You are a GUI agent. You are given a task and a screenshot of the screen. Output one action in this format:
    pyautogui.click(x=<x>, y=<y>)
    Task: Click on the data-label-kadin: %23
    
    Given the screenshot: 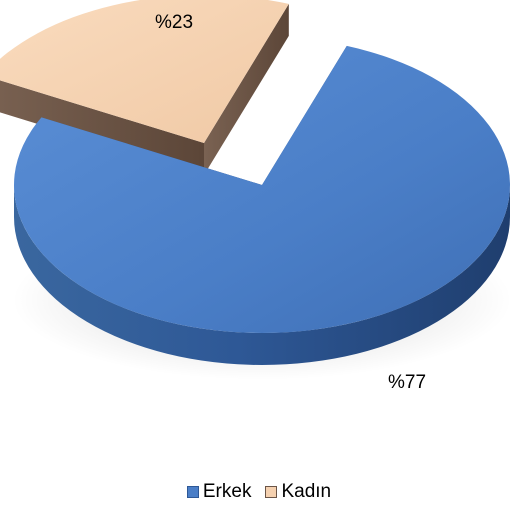 What is the action you would take?
    pyautogui.click(x=174, y=22)
    